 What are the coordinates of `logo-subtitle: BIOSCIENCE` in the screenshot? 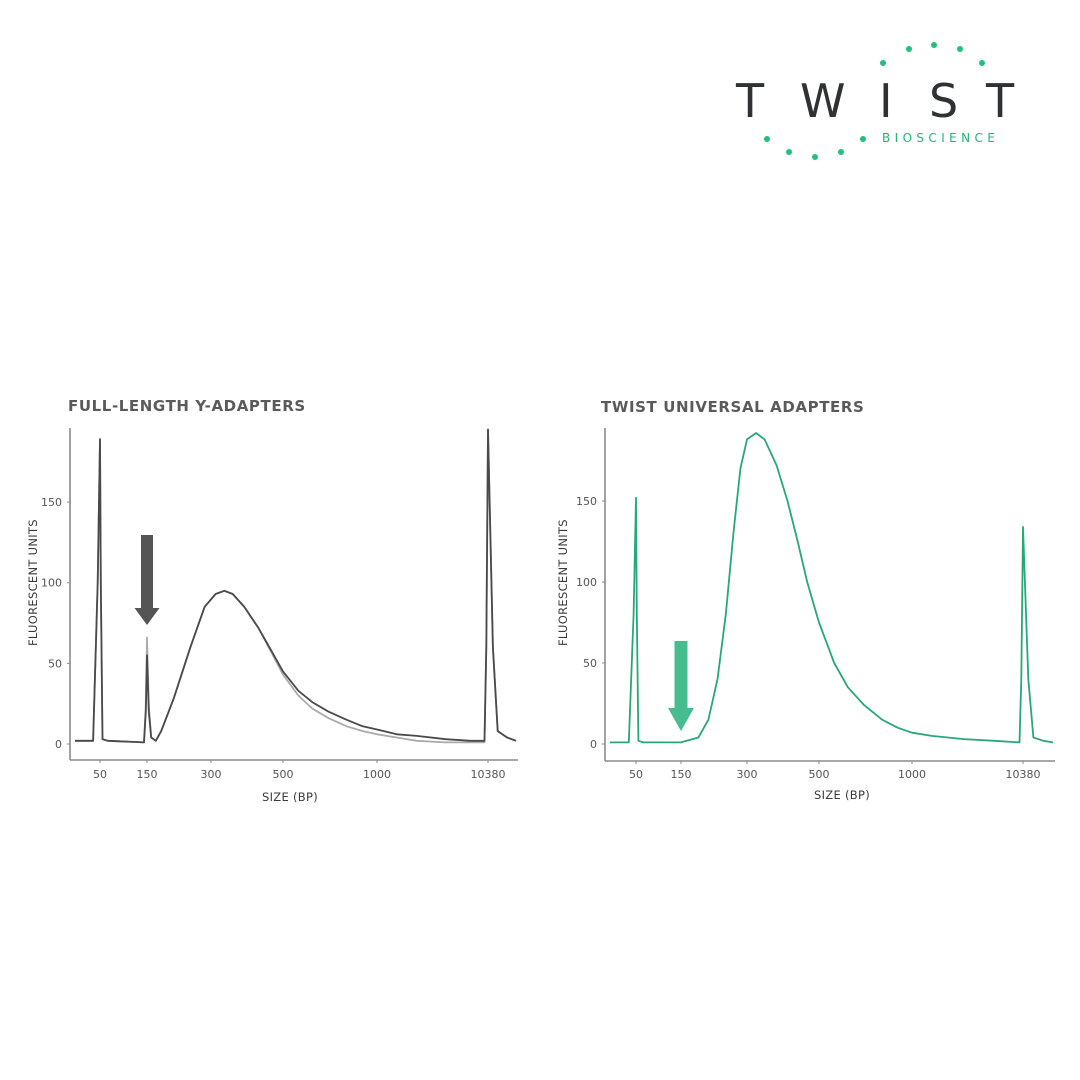 It's located at (941, 138).